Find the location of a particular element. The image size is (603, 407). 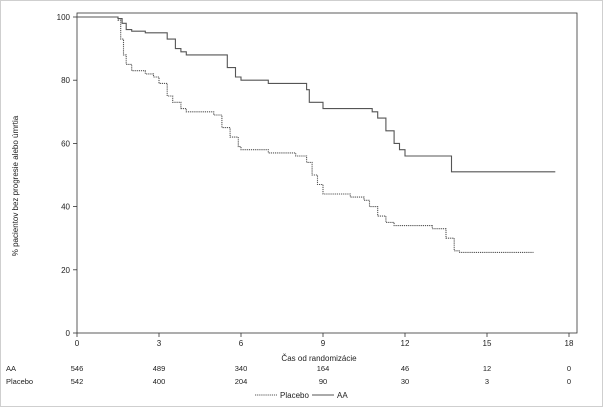

y-tick-label: 60 is located at coordinates (65, 143).